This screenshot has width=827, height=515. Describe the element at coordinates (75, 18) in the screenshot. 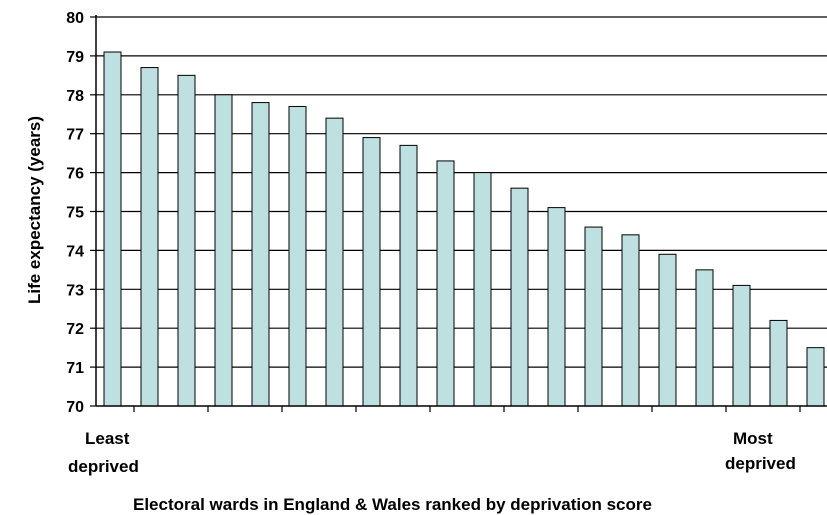

I see `y-tick-label: 80` at that location.